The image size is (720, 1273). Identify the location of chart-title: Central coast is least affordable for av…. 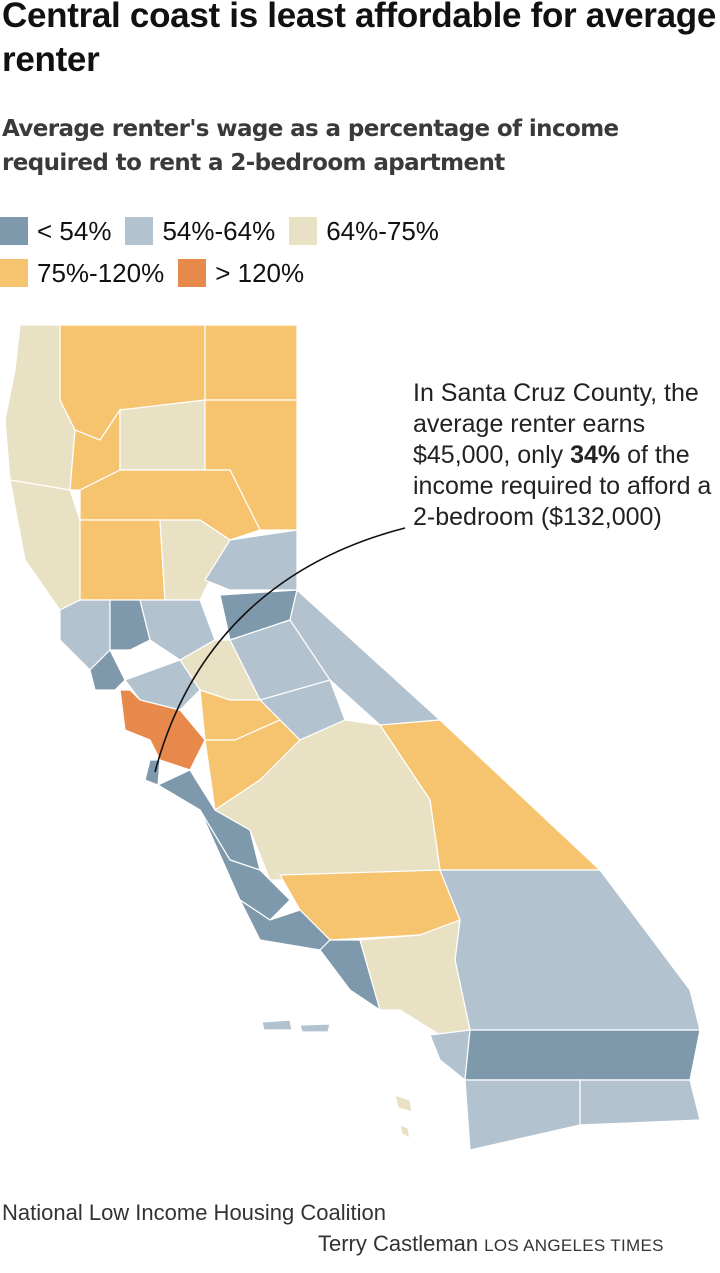
(359, 39).